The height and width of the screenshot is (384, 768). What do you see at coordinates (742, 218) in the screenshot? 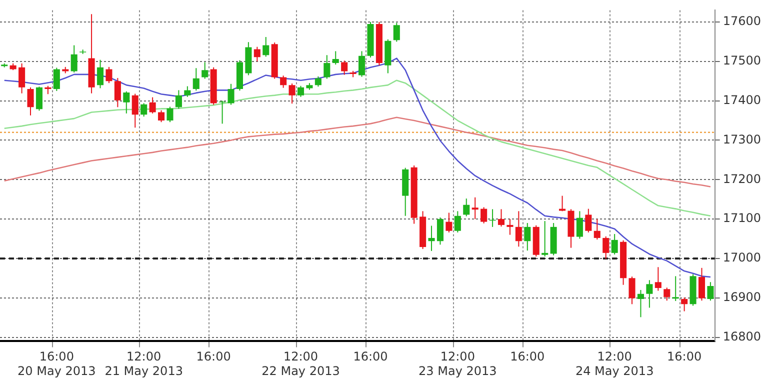
I see `y-tick-label: 17100` at bounding box center [742, 218].